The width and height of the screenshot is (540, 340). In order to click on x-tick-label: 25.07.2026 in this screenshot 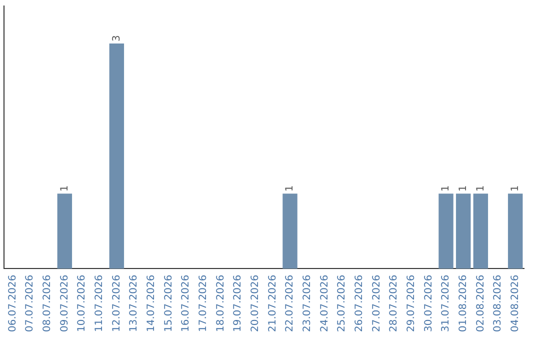, I will do `click(342, 303)`.